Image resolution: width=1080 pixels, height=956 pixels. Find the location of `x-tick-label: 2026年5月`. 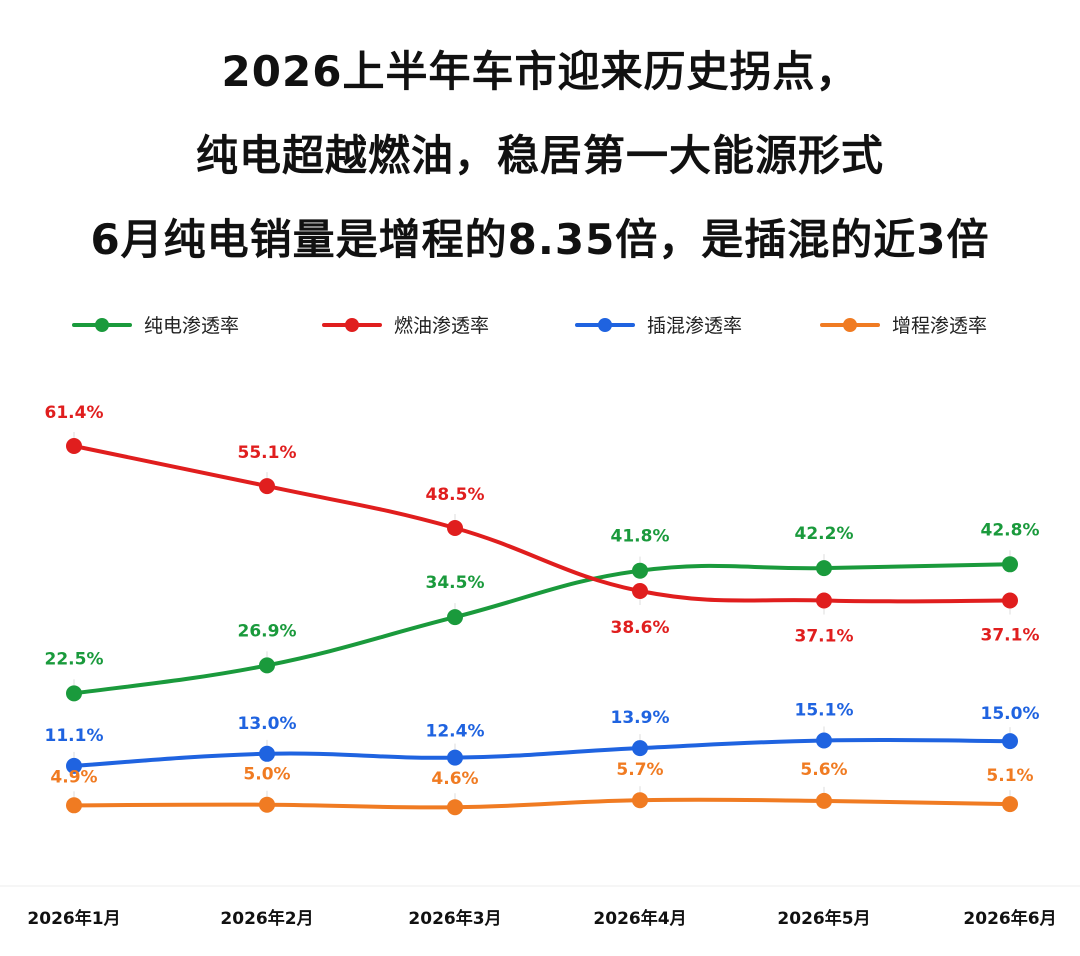

x-tick-label: 2026年5月 is located at coordinates (823, 918).